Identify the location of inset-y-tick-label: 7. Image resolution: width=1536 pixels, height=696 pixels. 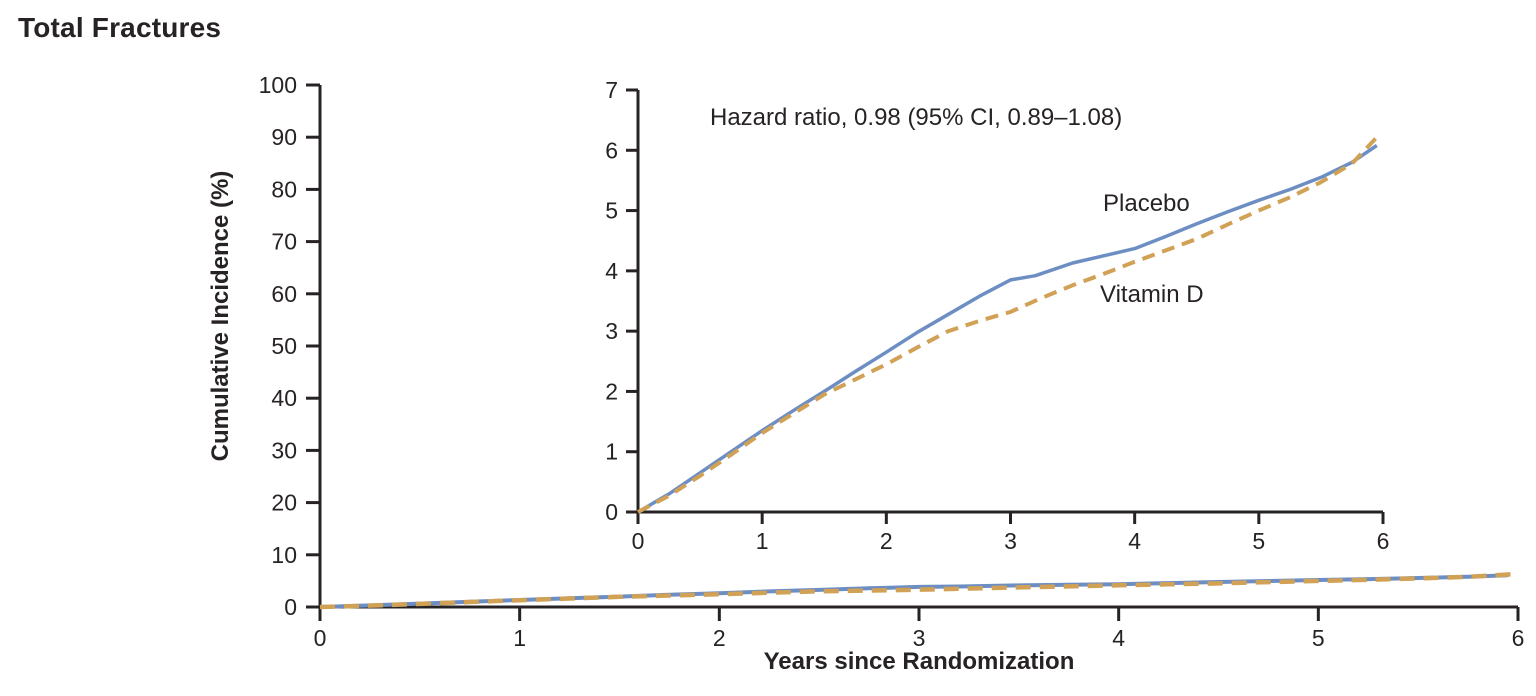
(611, 90).